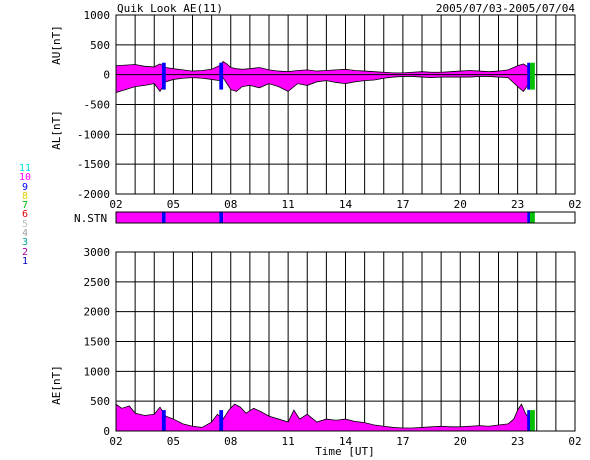  What do you see at coordinates (505, 8) in the screenshot?
I see `date-range: 2005/07/03-2005/07/04` at bounding box center [505, 8].